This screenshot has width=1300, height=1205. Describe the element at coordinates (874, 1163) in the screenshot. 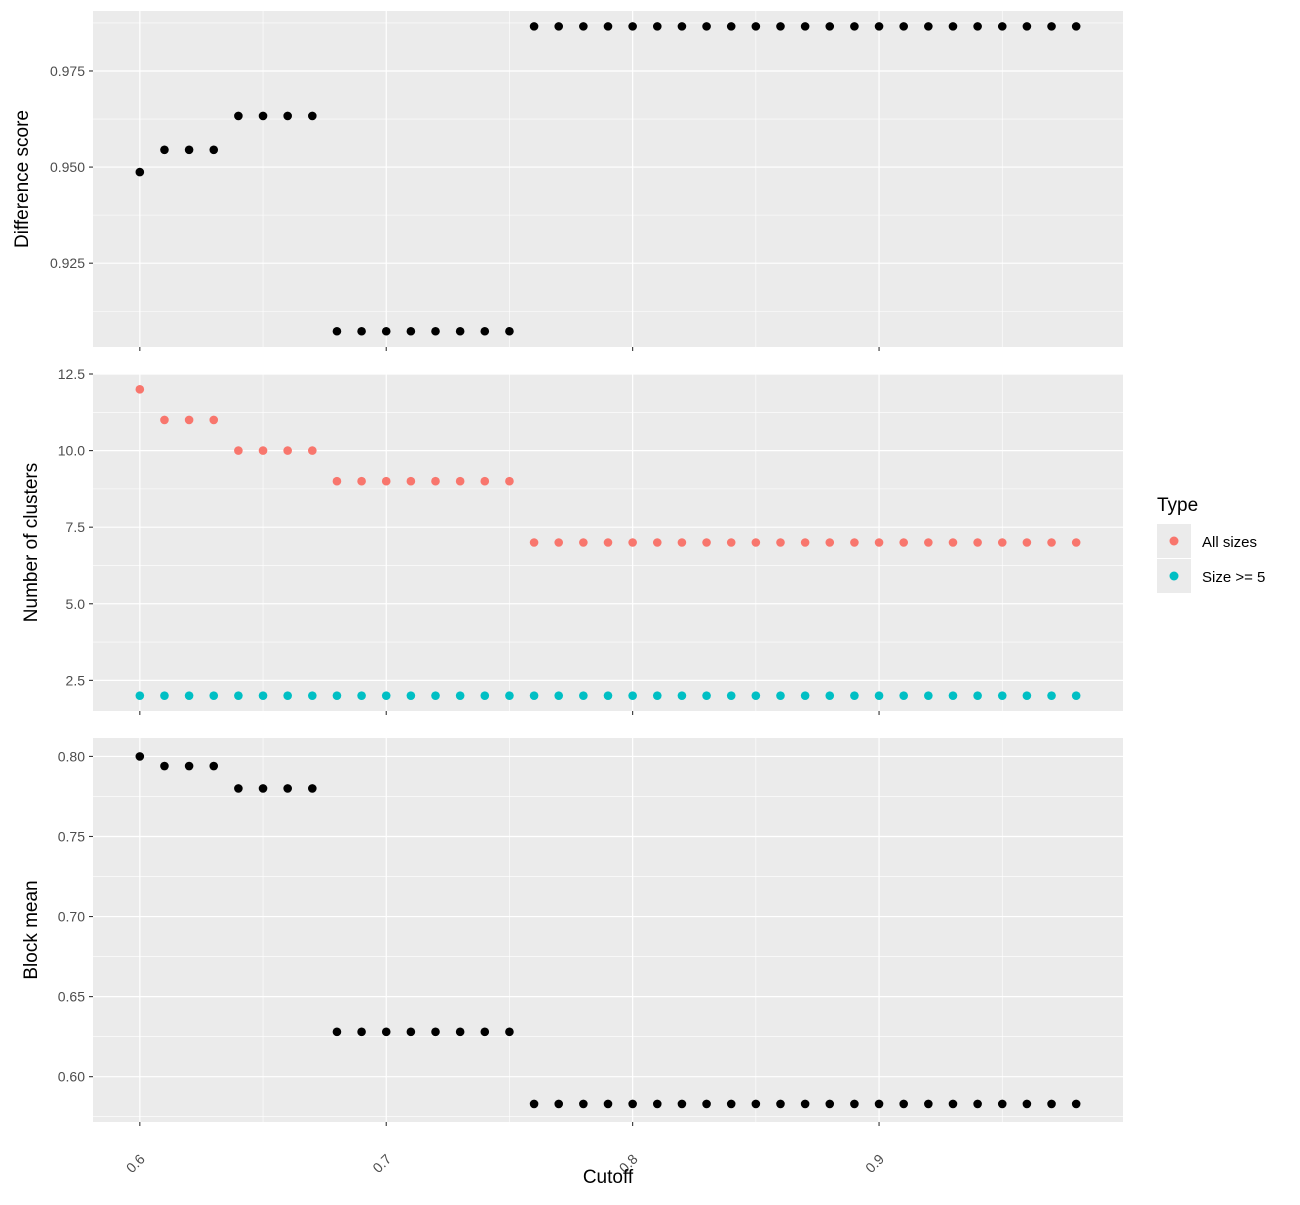

I see `x-tick-label: 0.9` at that location.